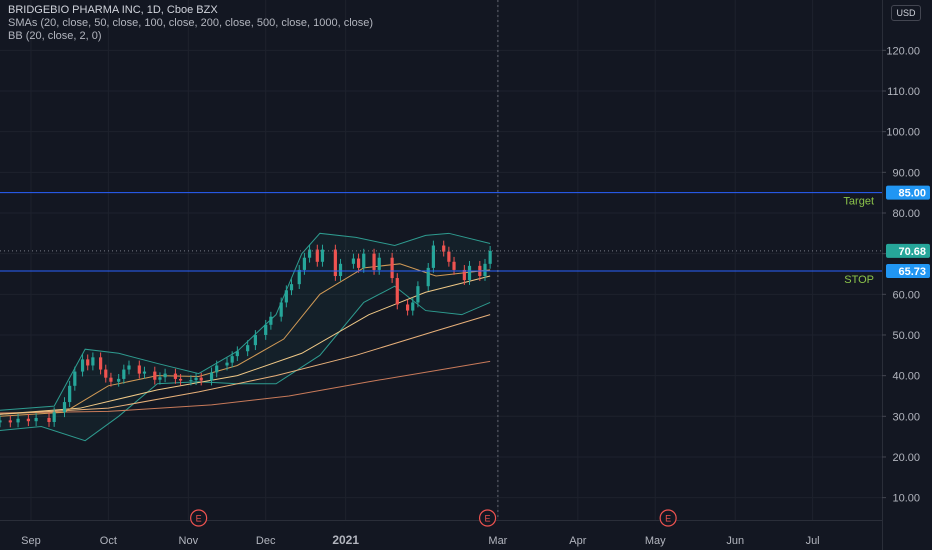 Image resolution: width=932 pixels, height=550 pixels. Describe the element at coordinates (858, 202) in the screenshot. I see `level-label-target: Target` at that location.